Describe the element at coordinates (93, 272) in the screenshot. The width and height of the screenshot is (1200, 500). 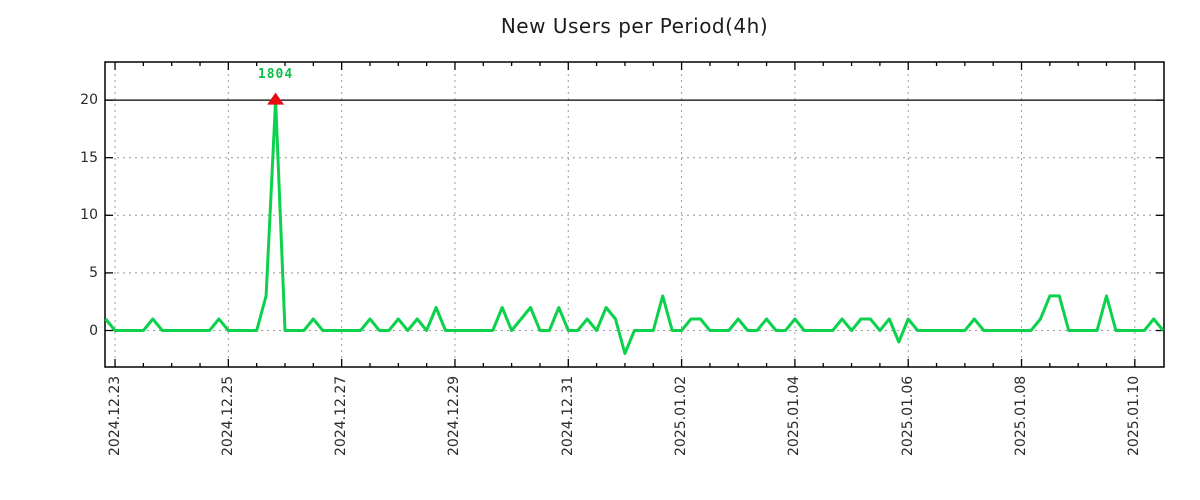
I see `y-tick-label: 5` at that location.